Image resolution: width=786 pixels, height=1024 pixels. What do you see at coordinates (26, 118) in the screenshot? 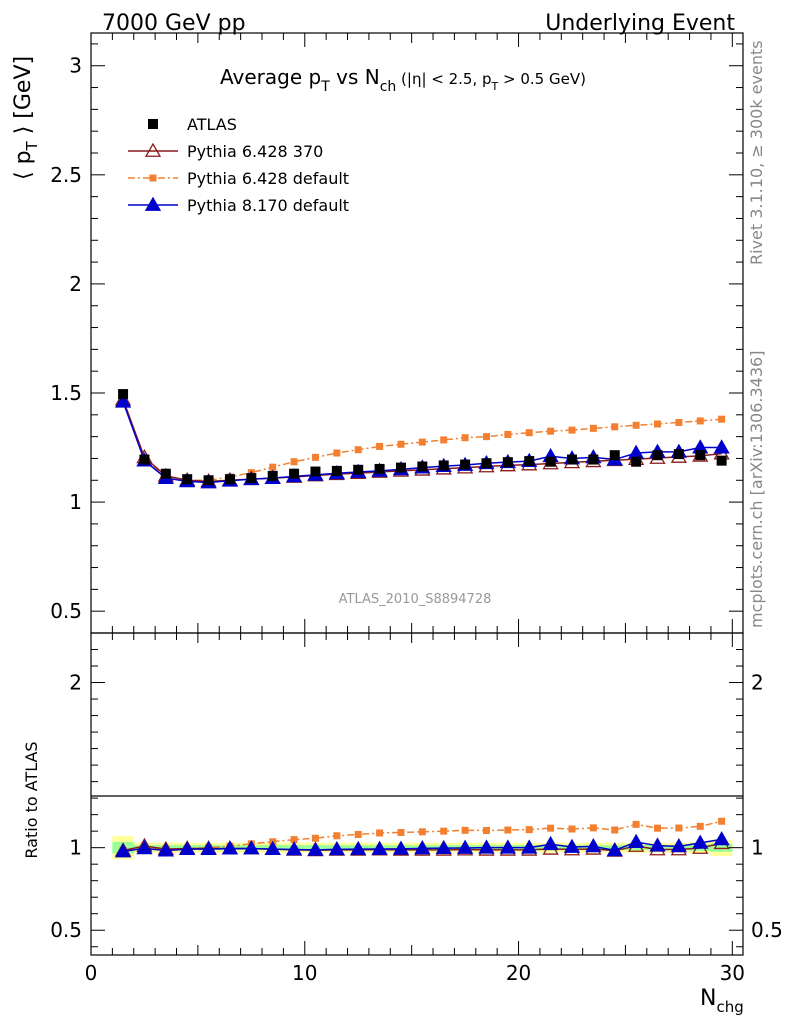
I see `main-y-axis-label: ⟨ pT ⟩ [GeV]` at bounding box center [26, 118].